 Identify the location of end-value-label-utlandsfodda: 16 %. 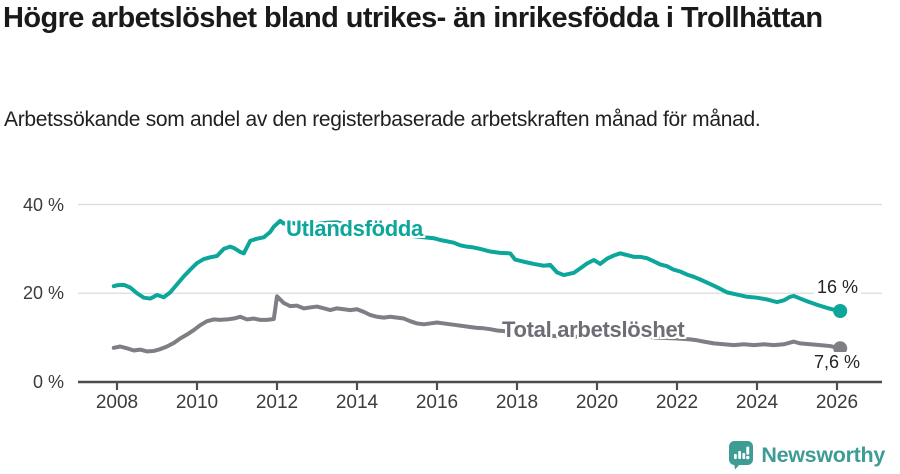
(837, 287).